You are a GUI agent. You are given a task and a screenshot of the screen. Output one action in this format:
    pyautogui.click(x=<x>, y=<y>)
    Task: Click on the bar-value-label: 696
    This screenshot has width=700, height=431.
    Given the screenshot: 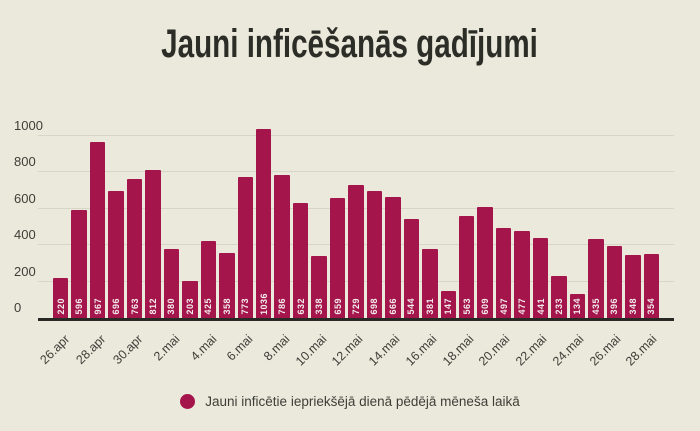 What is the action you would take?
    pyautogui.click(x=116, y=306)
    